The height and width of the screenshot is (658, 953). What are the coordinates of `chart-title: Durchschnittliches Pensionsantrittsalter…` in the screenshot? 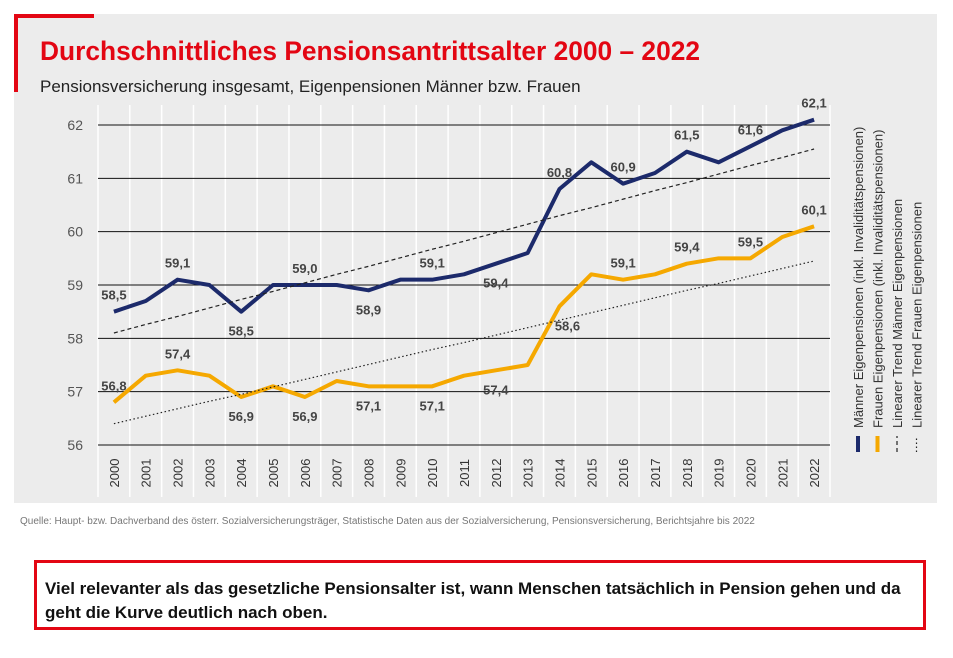 It's located at (370, 51).